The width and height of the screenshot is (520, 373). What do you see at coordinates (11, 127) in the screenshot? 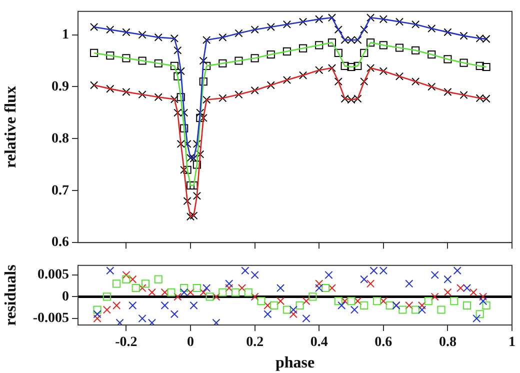
I see `y-axis-title: relative flux` at bounding box center [11, 127].